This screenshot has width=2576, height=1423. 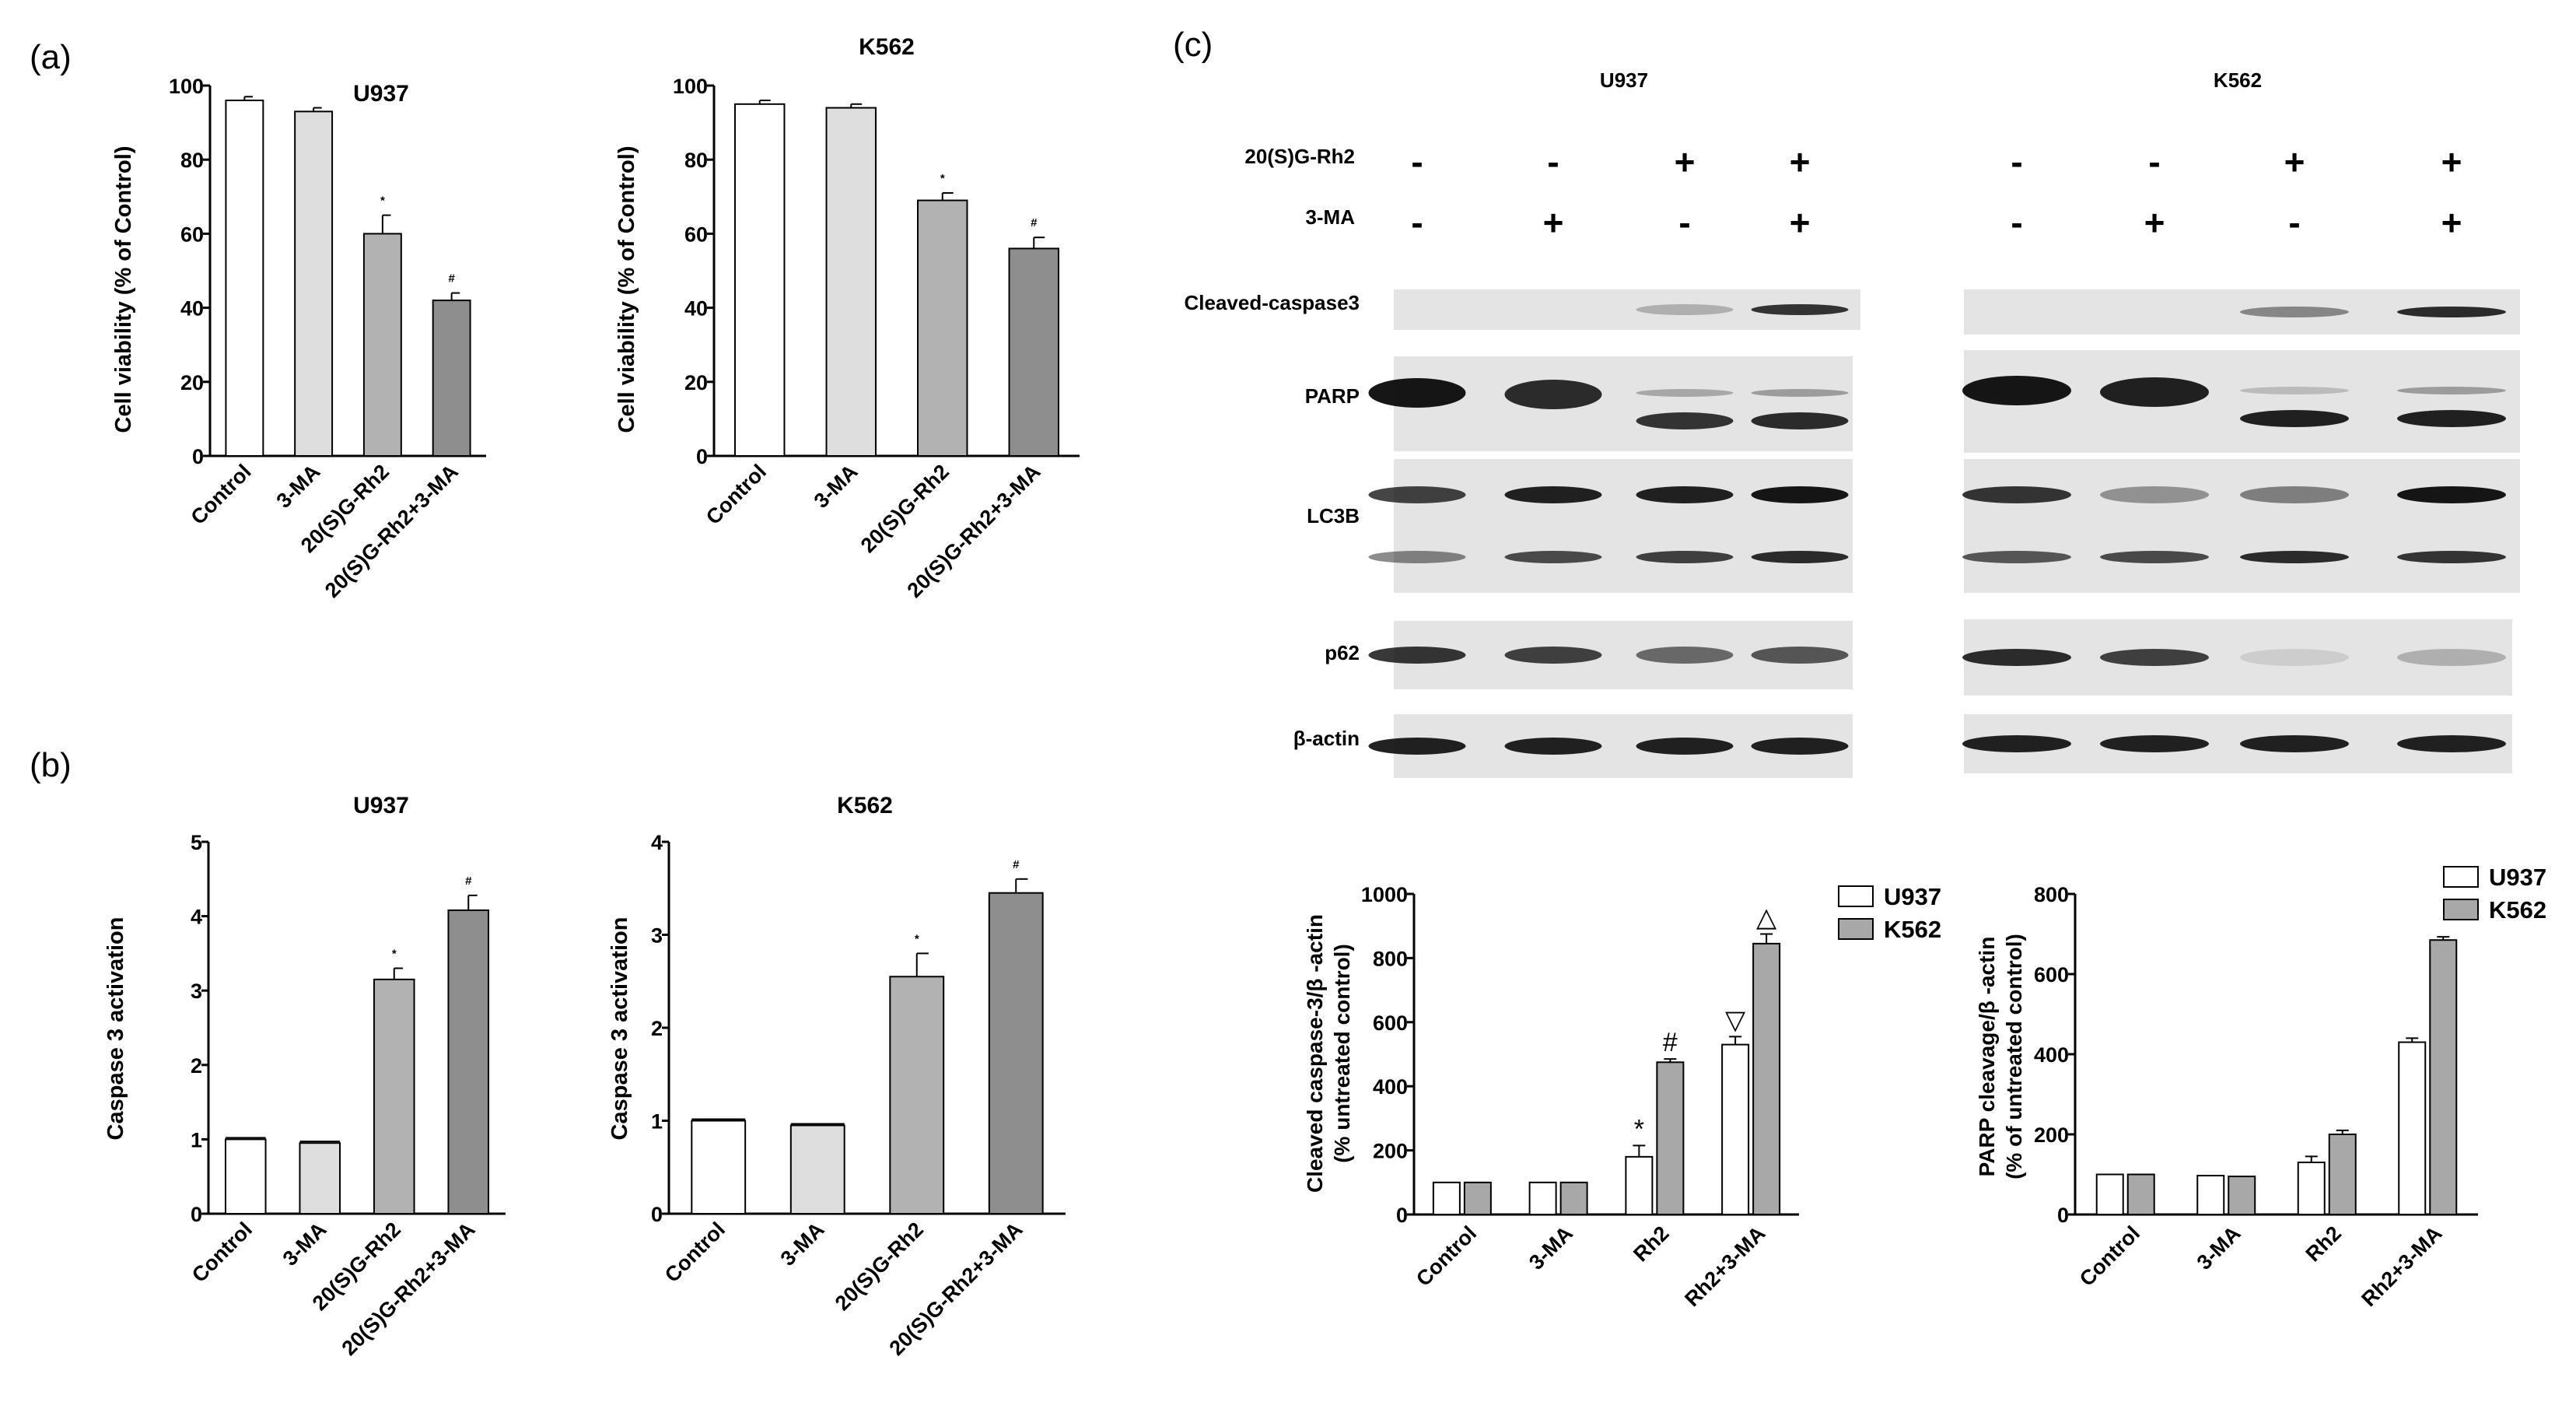 I want to click on blot-row-label: LC3B, so click(x=1334, y=516).